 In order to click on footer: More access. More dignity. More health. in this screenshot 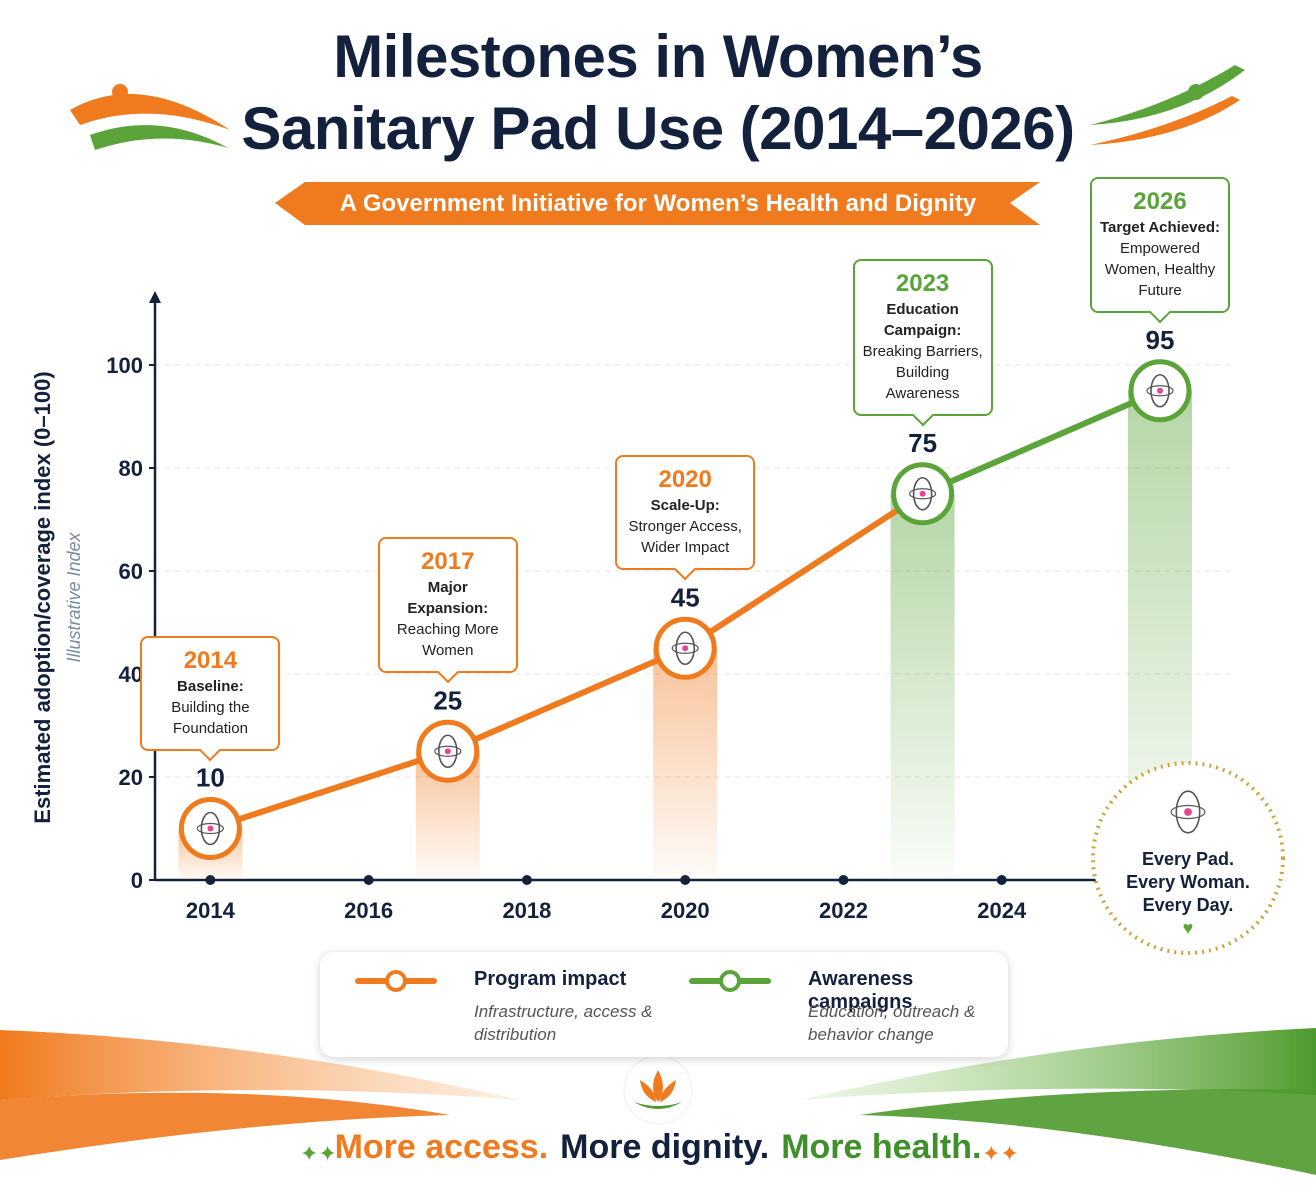, I will do `click(658, 1147)`.